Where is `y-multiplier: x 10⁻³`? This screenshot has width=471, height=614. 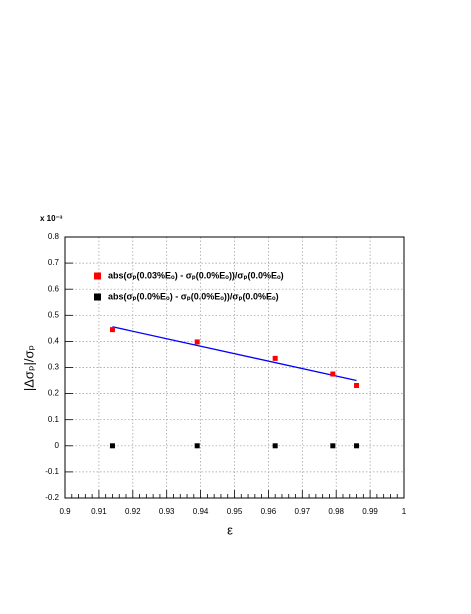 y-multiplier: x 10⁻³ is located at coordinates (51, 218).